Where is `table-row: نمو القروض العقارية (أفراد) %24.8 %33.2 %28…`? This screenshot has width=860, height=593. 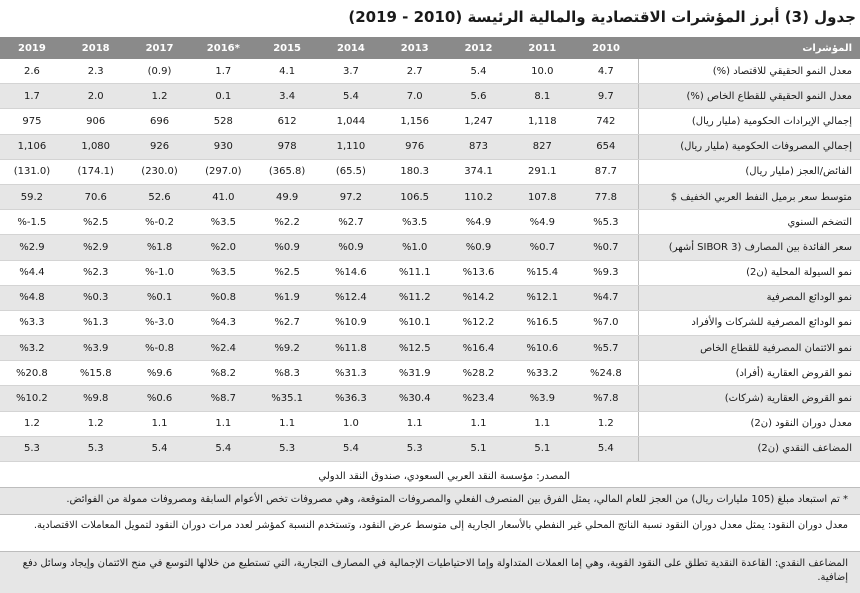 table-row: نمو القروض العقارية (أفراد) %24.8 %33.2 %28… is located at coordinates (430, 373).